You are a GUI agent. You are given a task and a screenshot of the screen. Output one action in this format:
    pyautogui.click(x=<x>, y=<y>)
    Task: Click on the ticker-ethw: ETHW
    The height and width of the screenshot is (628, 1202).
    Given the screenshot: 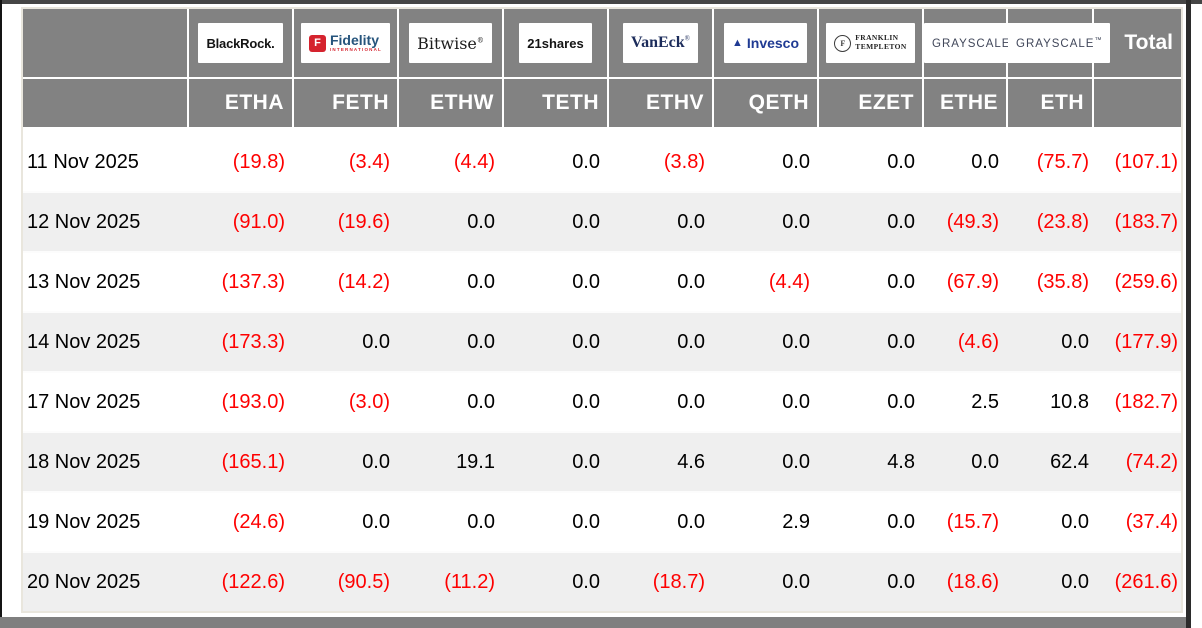 What is the action you would take?
    pyautogui.click(x=451, y=105)
    